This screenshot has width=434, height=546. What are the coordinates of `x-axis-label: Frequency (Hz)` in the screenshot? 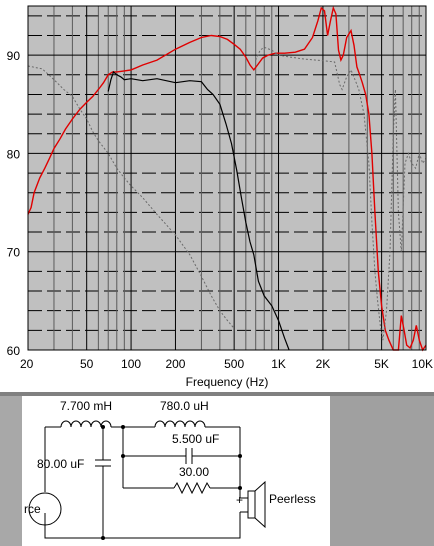 It's located at (227, 382).